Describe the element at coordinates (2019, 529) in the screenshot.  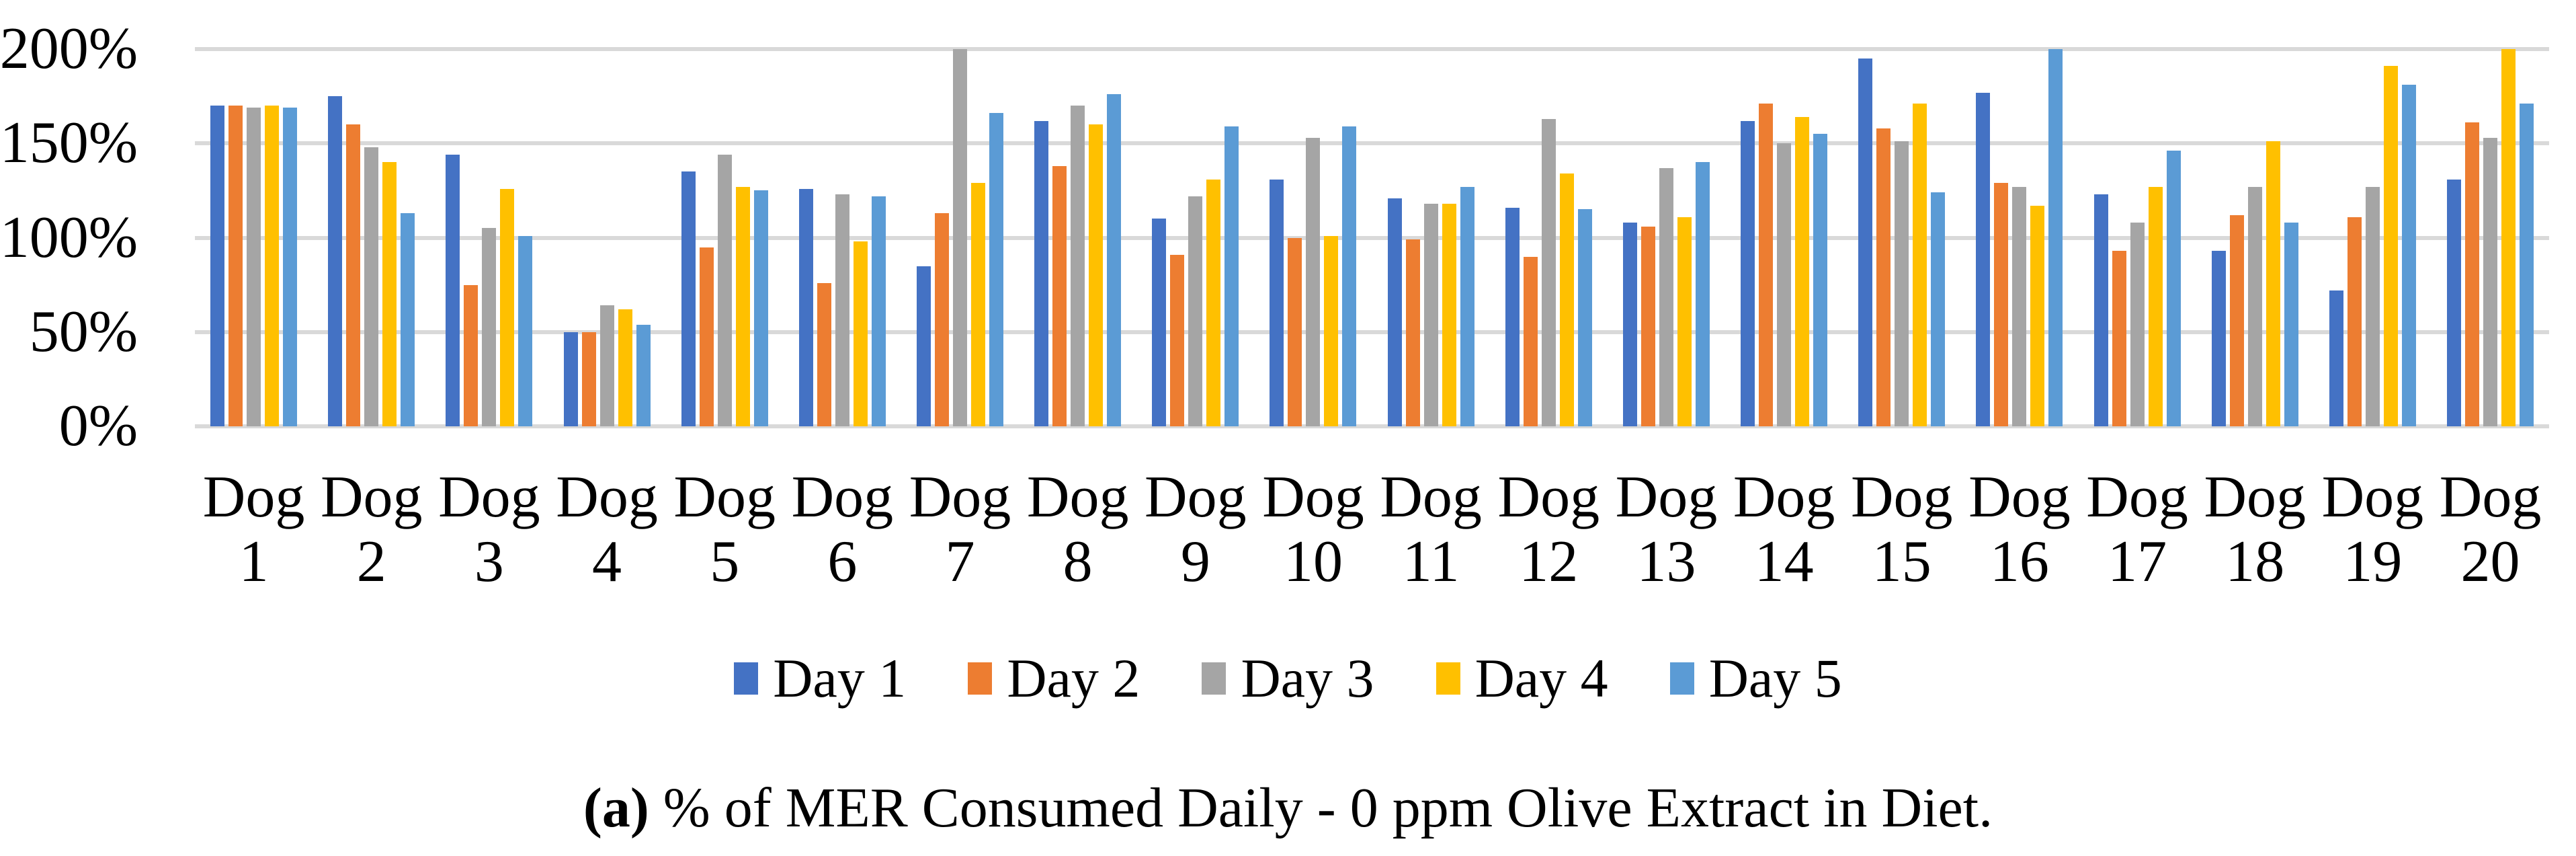
I see `x-tick-label-dog-16: Dog 16` at that location.